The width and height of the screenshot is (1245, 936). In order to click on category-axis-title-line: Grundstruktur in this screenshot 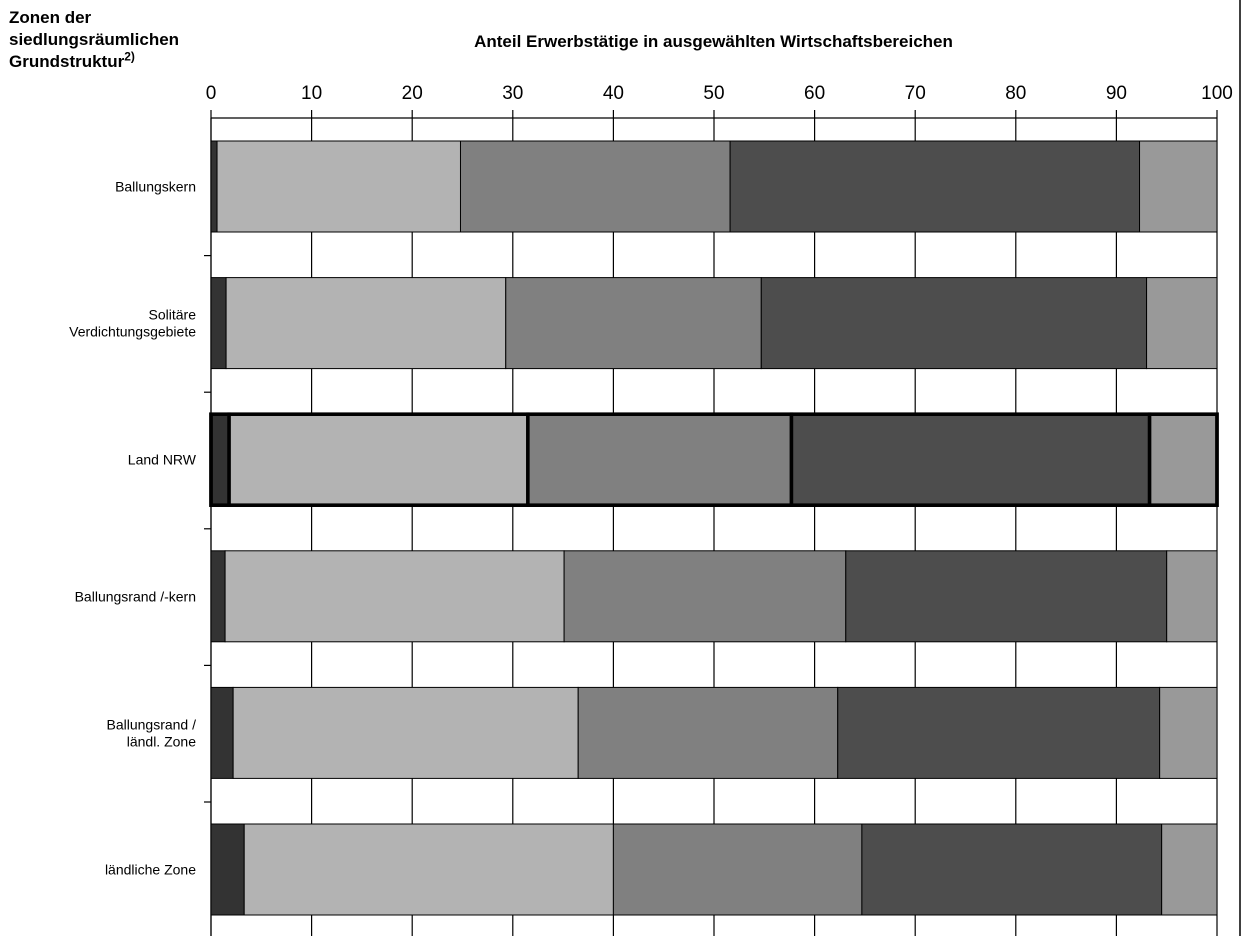, I will do `click(67, 61)`.